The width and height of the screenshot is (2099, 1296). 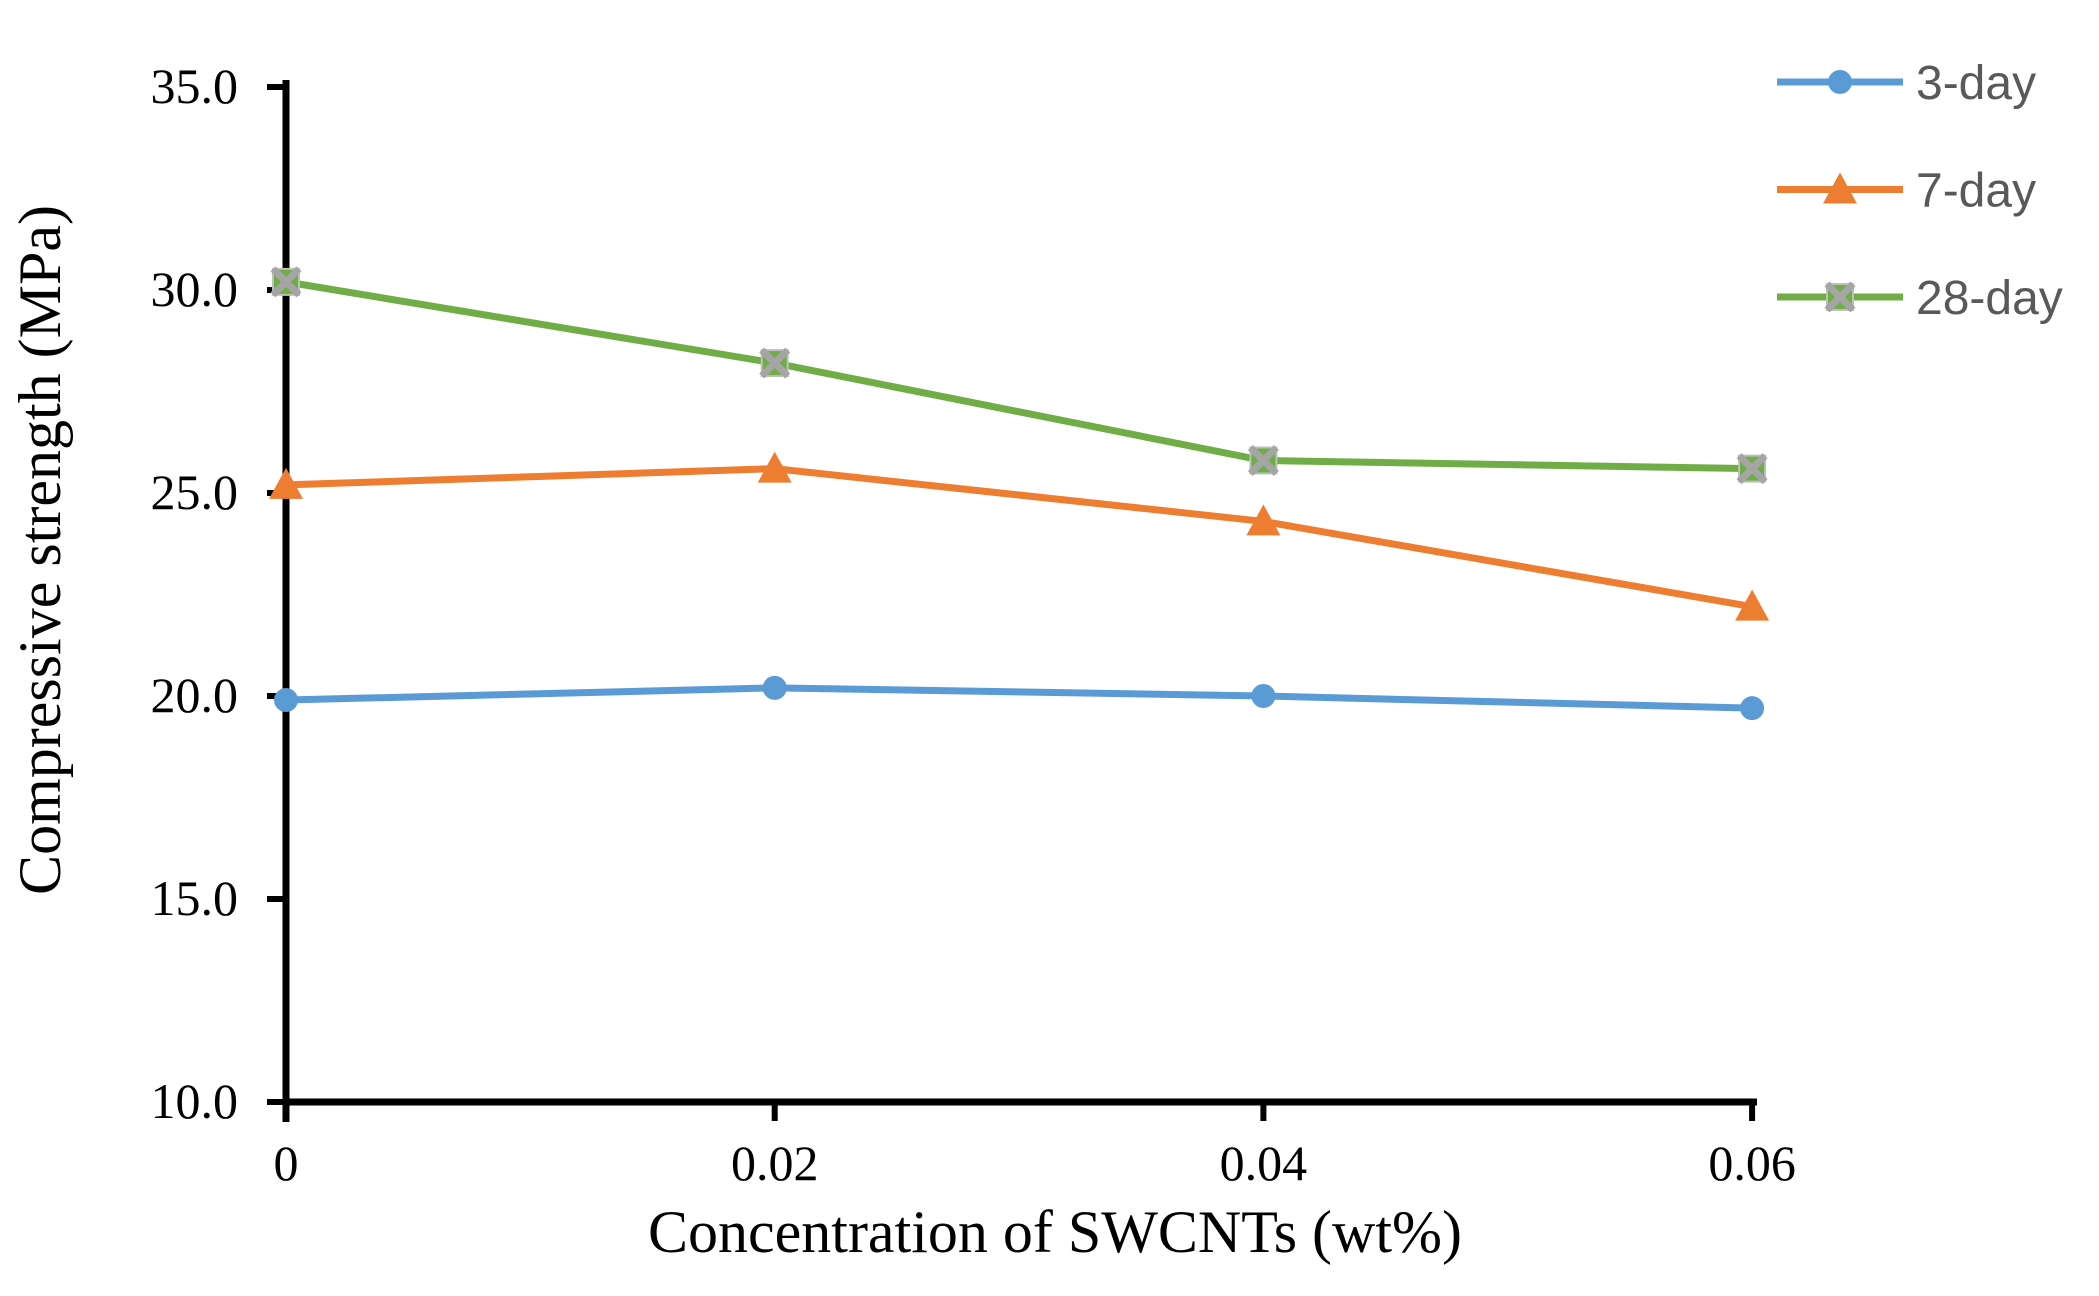 I want to click on legend-item-28-day: 28-day, so click(x=1920, y=298).